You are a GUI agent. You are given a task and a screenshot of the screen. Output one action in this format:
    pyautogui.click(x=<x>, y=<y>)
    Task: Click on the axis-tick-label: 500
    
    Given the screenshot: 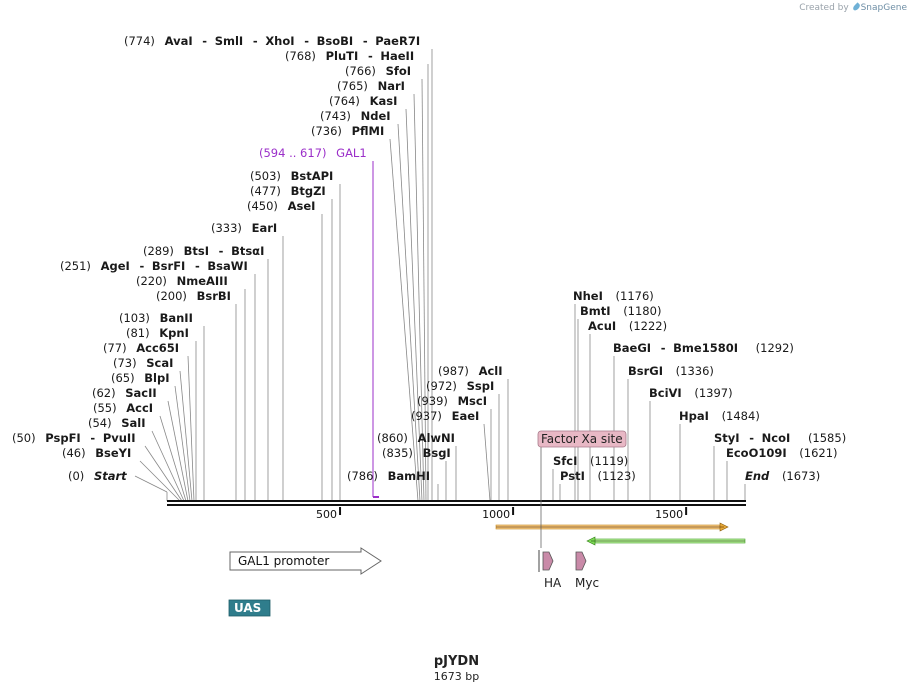 What is the action you would take?
    pyautogui.click(x=326, y=514)
    